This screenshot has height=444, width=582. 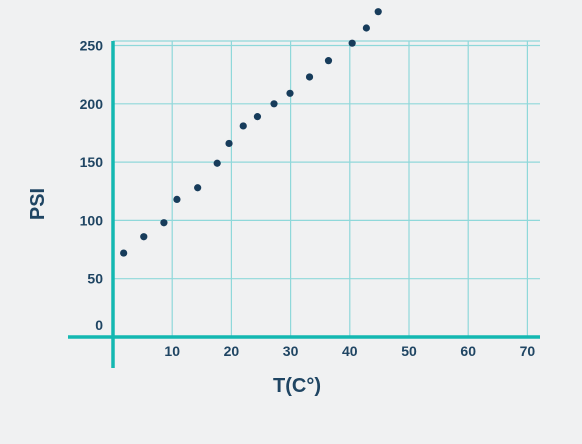 What do you see at coordinates (92, 46) in the screenshot?
I see `y-tick-label: 250` at bounding box center [92, 46].